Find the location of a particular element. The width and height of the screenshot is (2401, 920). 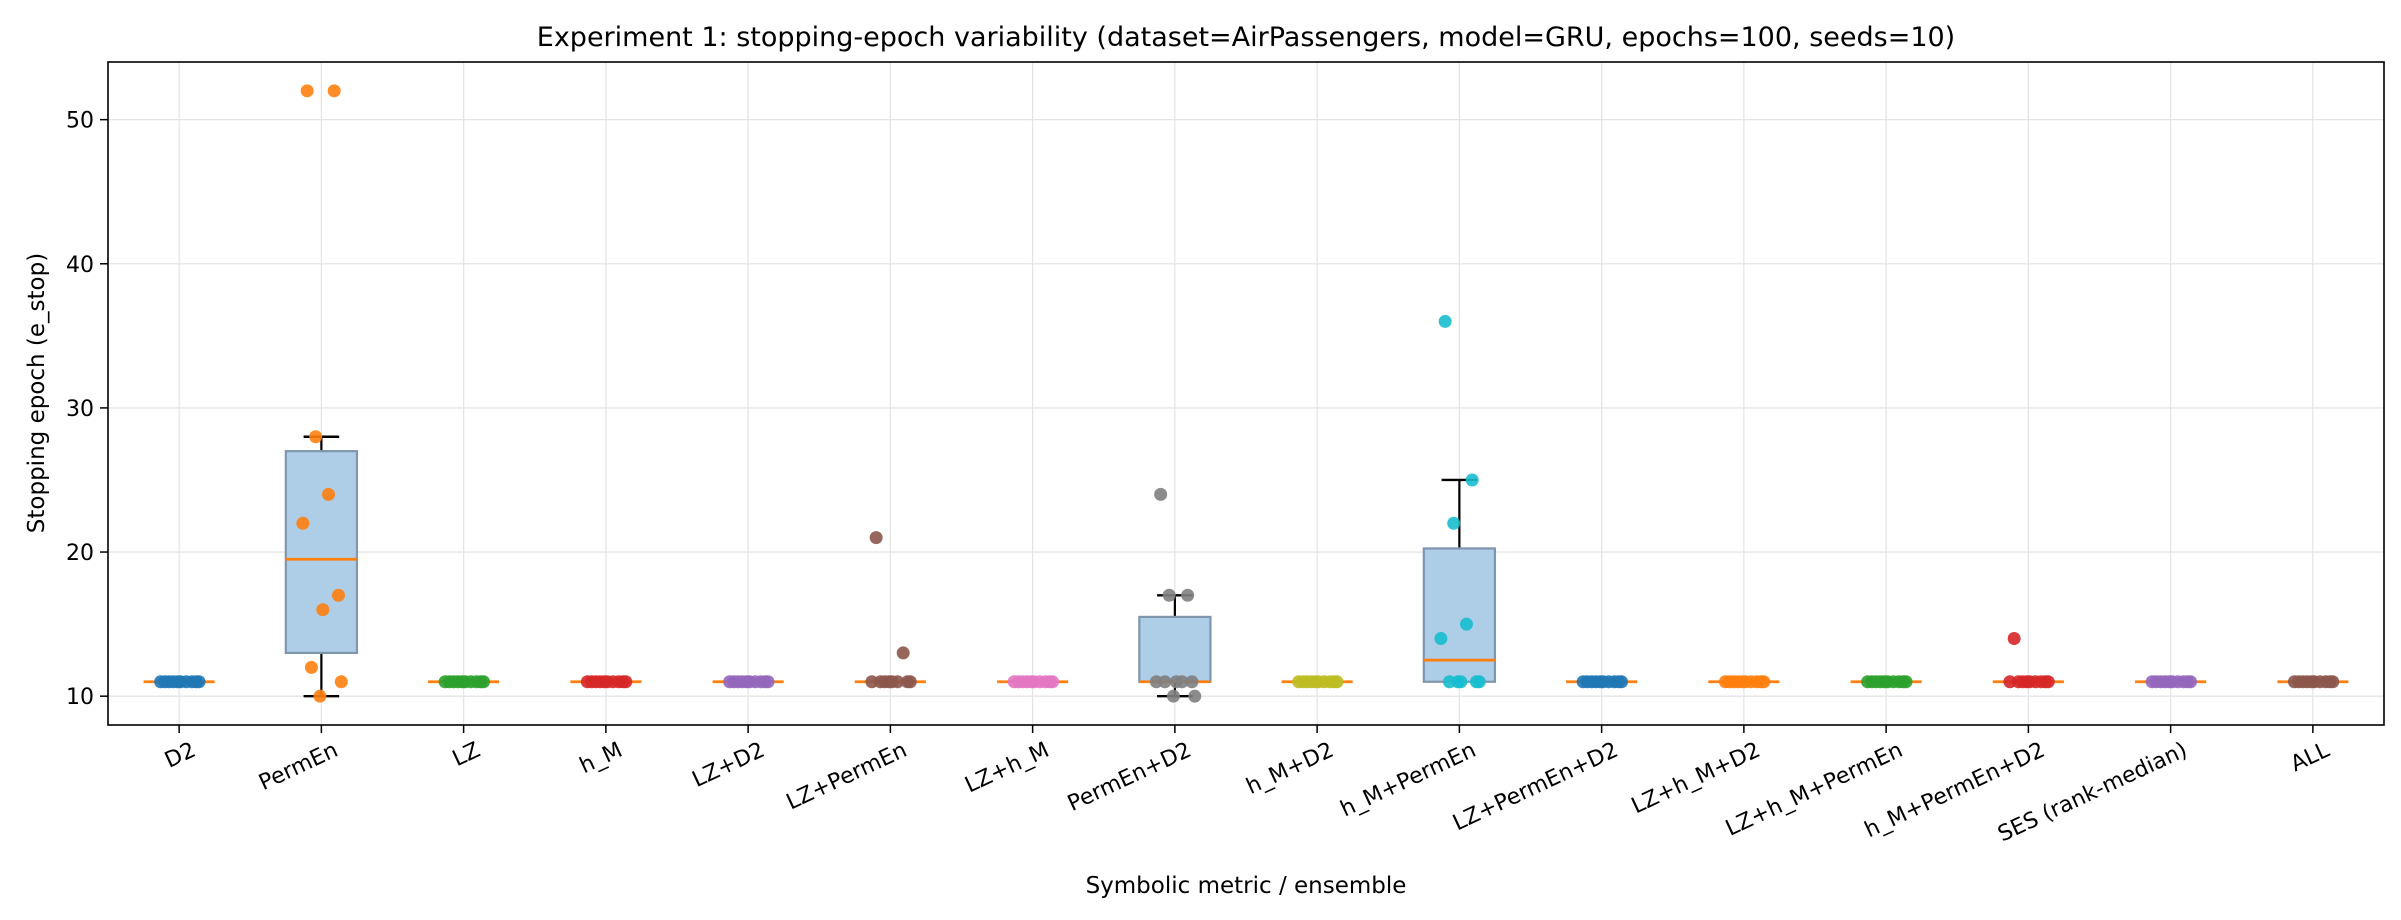

y-tick-label: 50 is located at coordinates (80, 121).